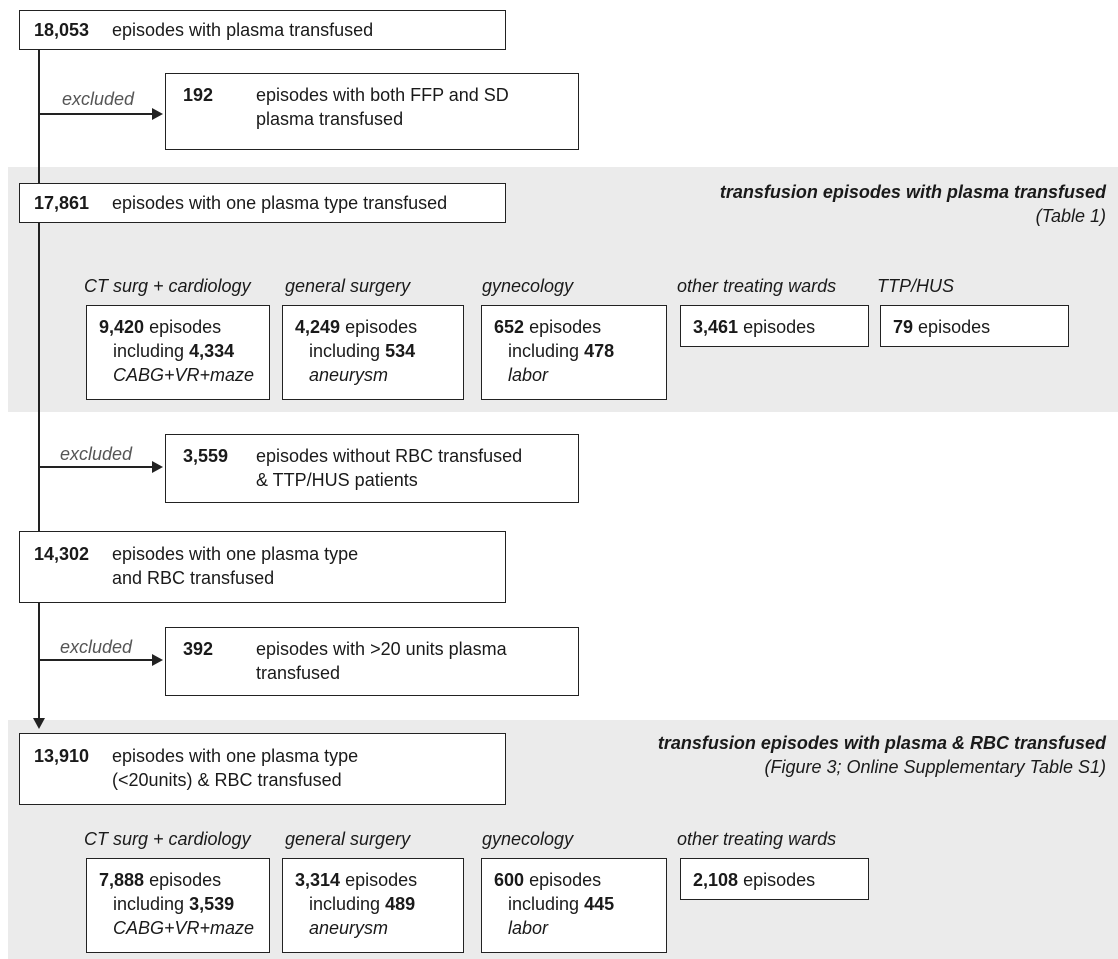 The image size is (1118, 959). Describe the element at coordinates (212, 351) in the screenshot. I see `ward-sub-count: 4,334` at that location.